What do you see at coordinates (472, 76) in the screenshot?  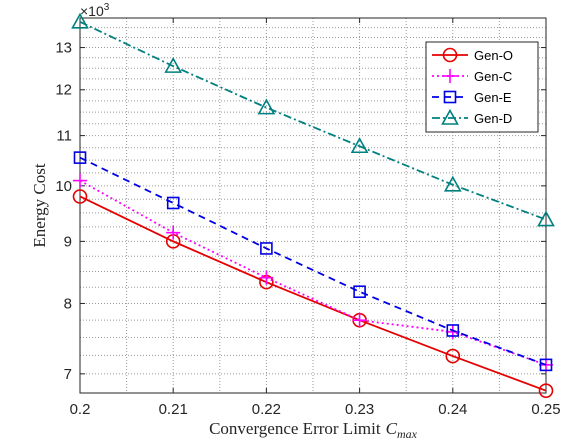 I see `legend-entry: Gen-C` at bounding box center [472, 76].